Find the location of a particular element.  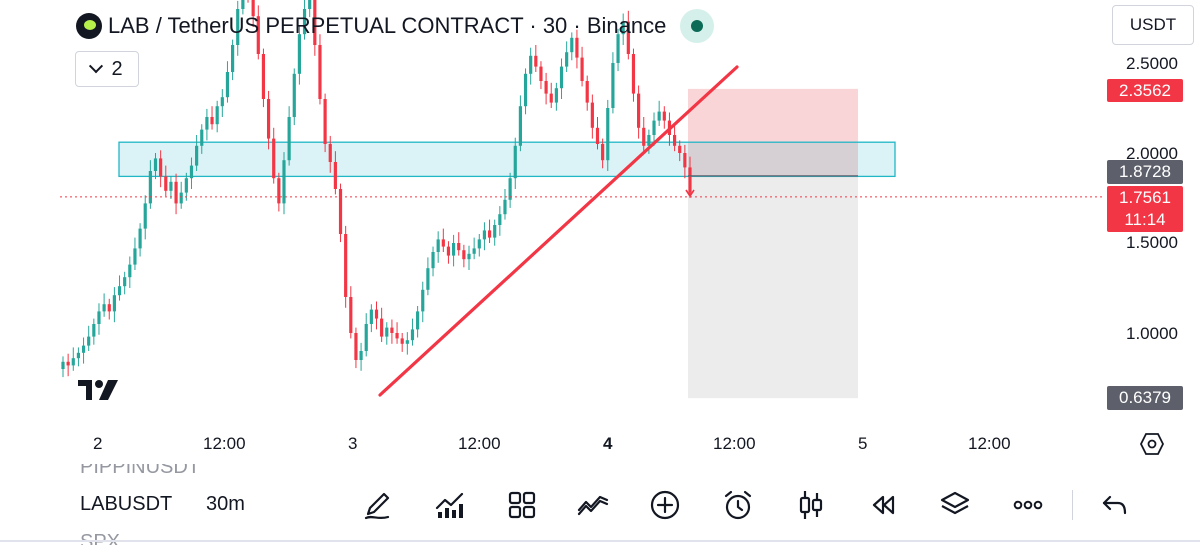

layout-icon is located at coordinates (522, 505).